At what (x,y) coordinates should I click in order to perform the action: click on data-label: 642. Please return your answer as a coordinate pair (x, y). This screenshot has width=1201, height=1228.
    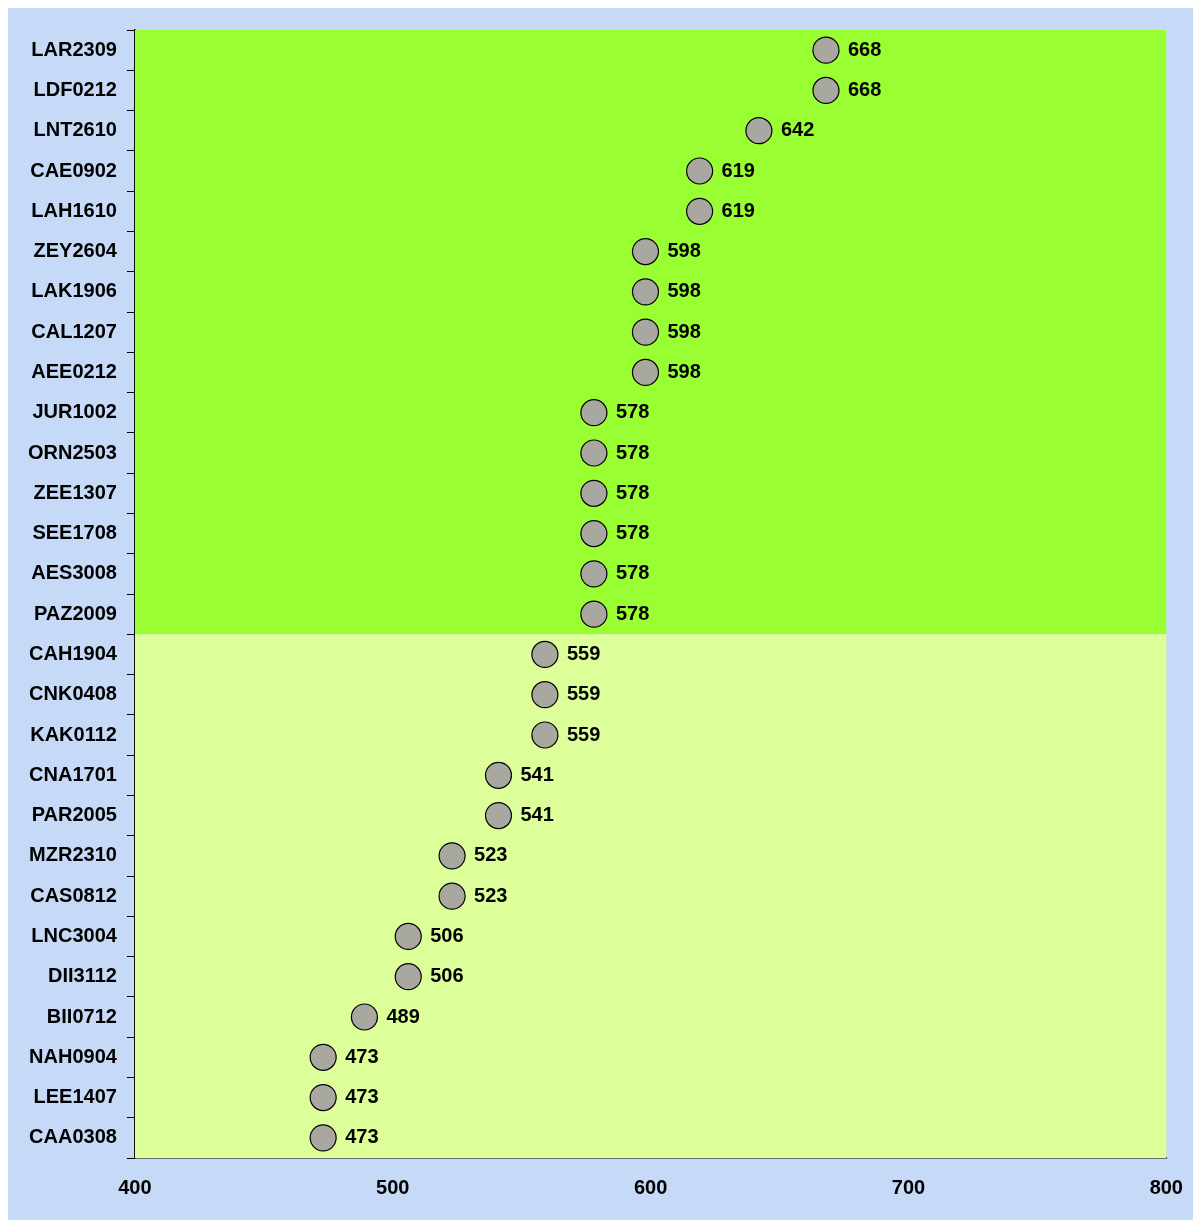
    Looking at the image, I should click on (797, 129).